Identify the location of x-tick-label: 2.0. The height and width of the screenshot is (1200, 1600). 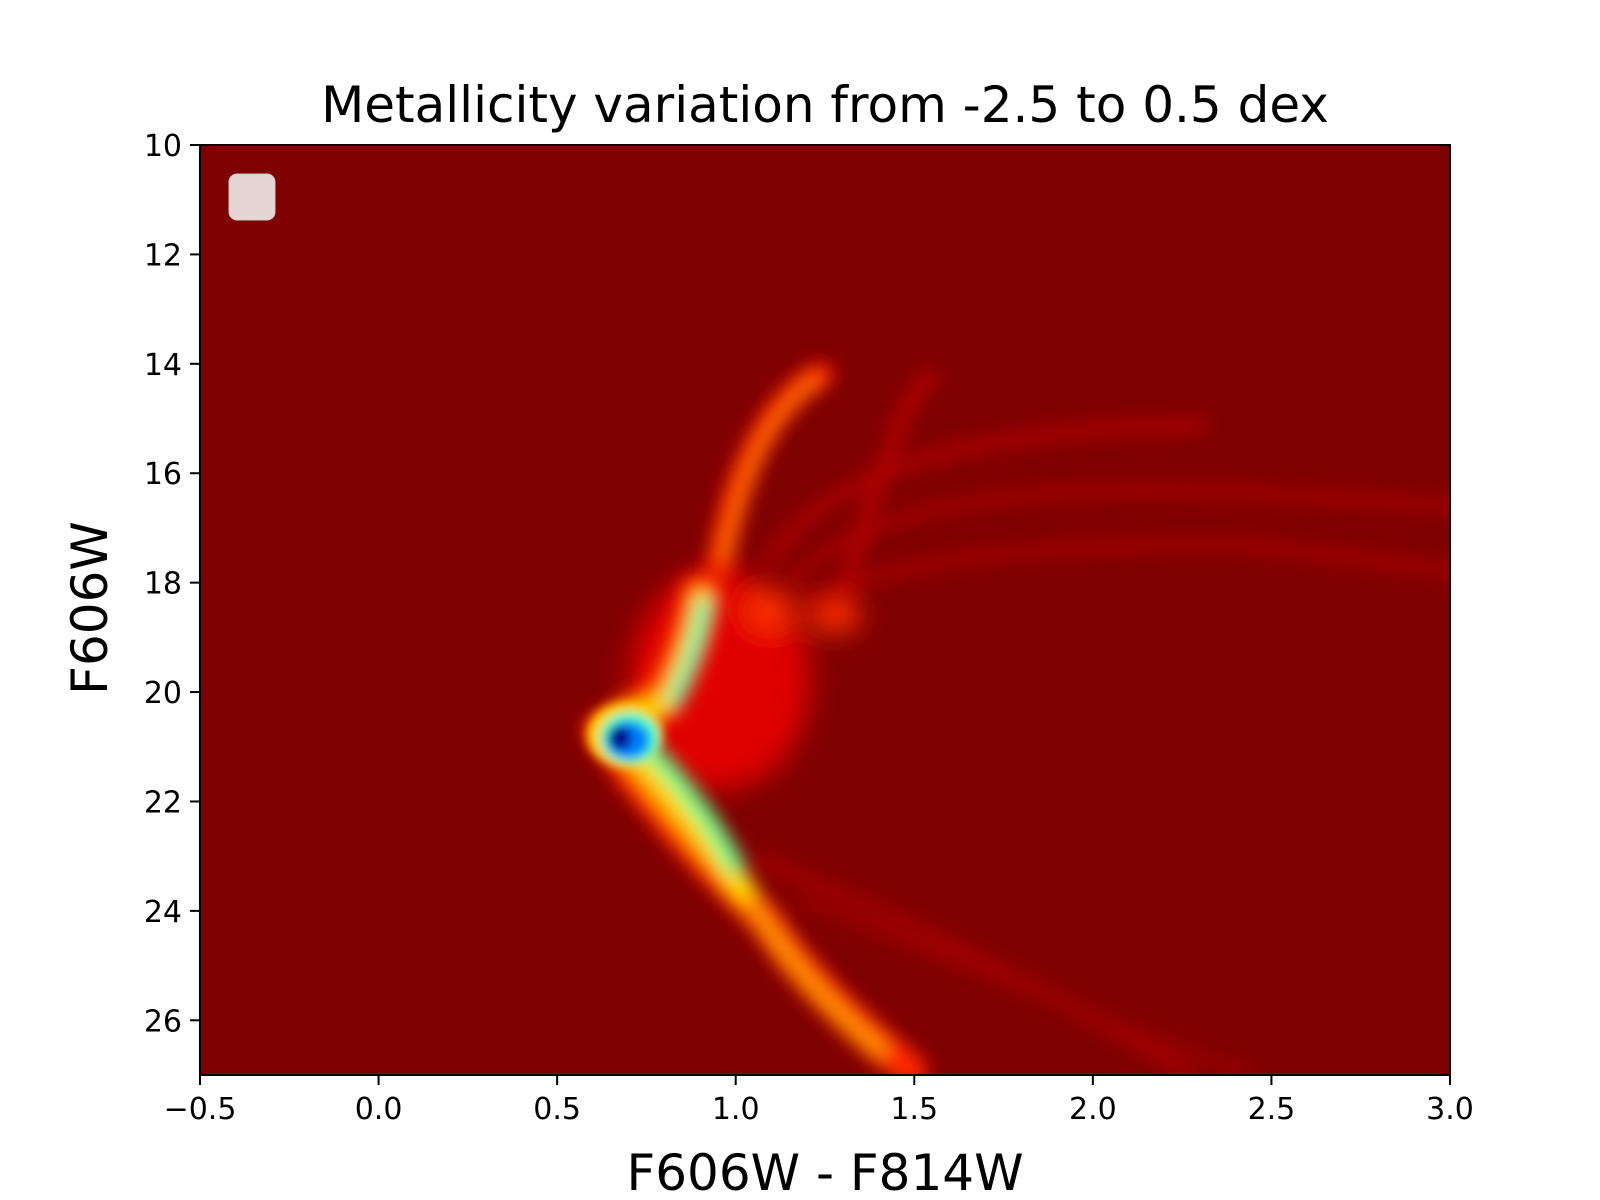
(1093, 1109).